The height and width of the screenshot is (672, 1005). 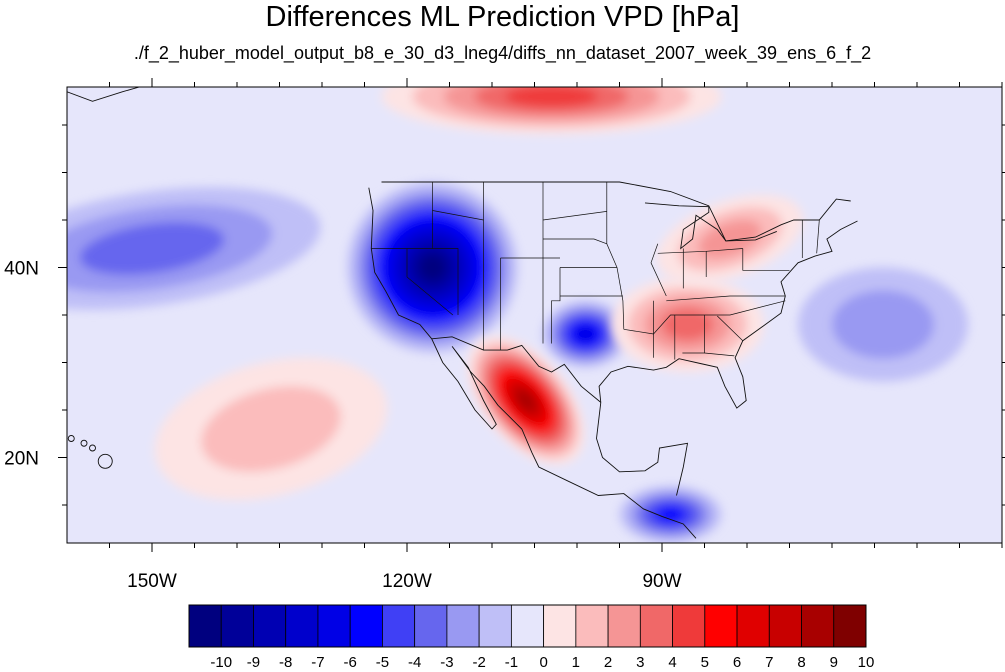 I want to click on us-canada-border, so click(x=616, y=211).